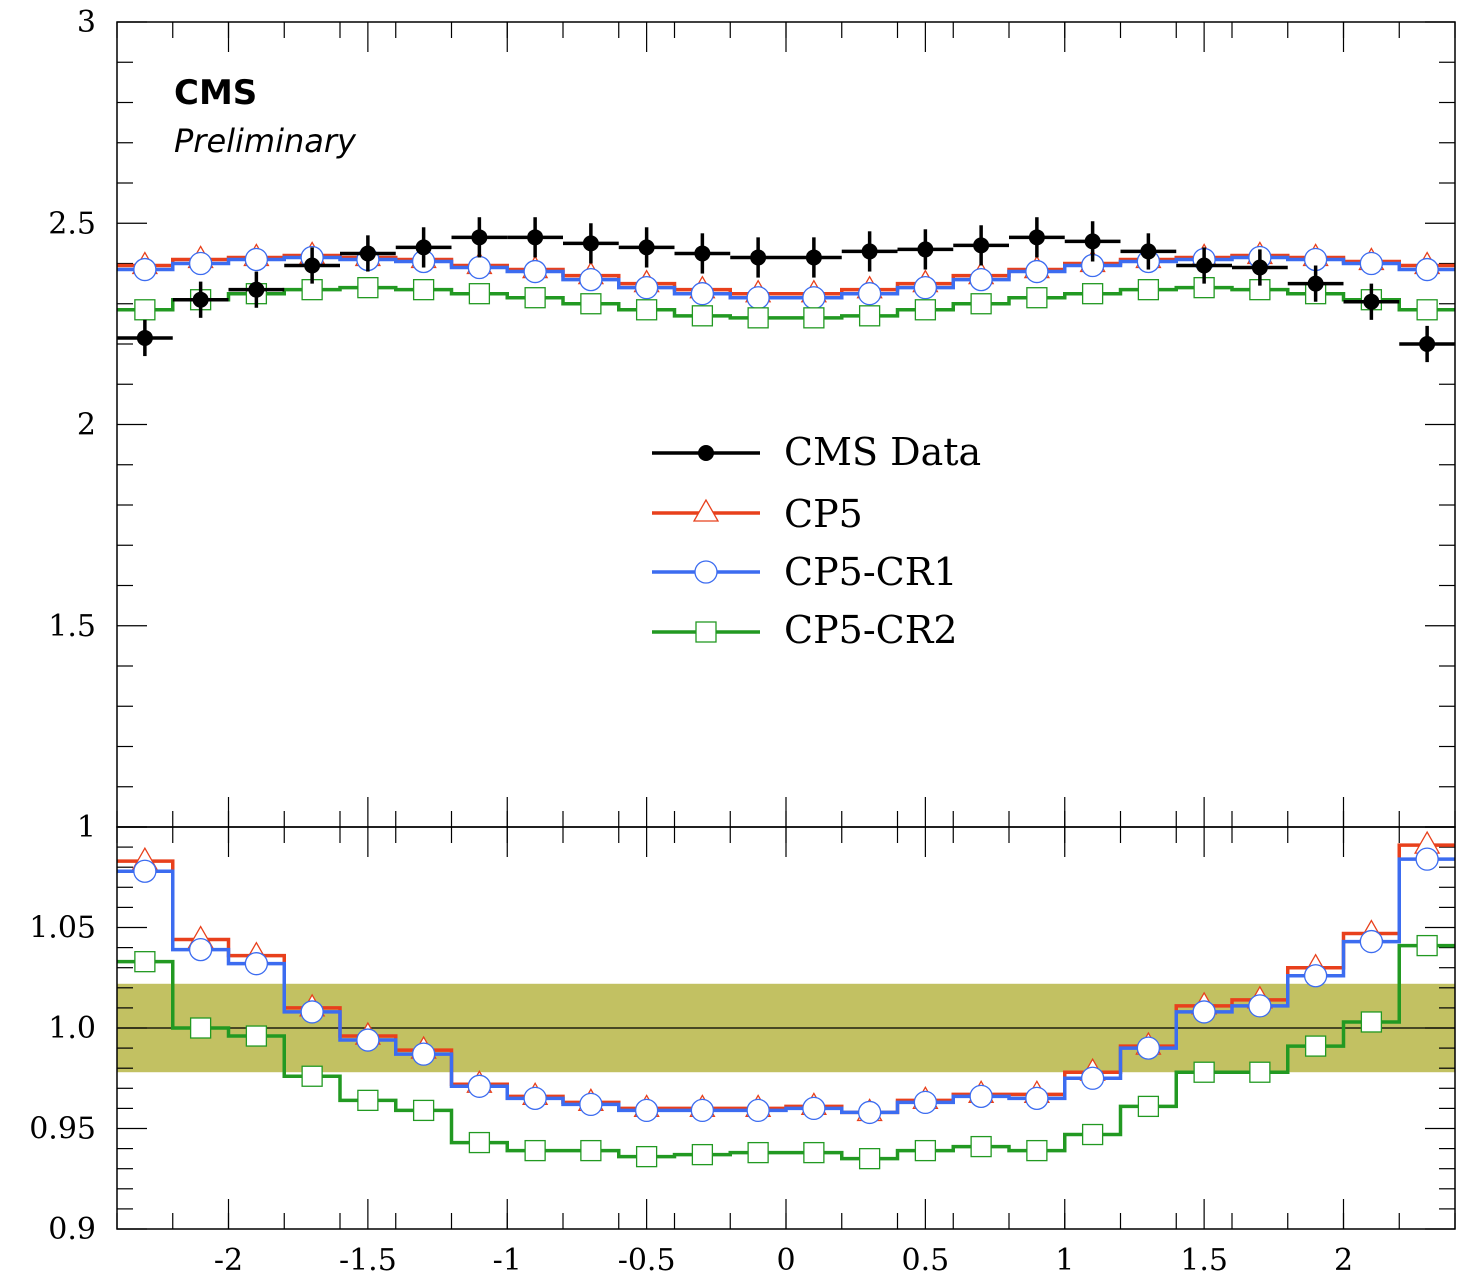 This screenshot has height=1286, width=1457. Describe the element at coordinates (507, 1260) in the screenshot. I see `x-tick-label: -1` at that location.